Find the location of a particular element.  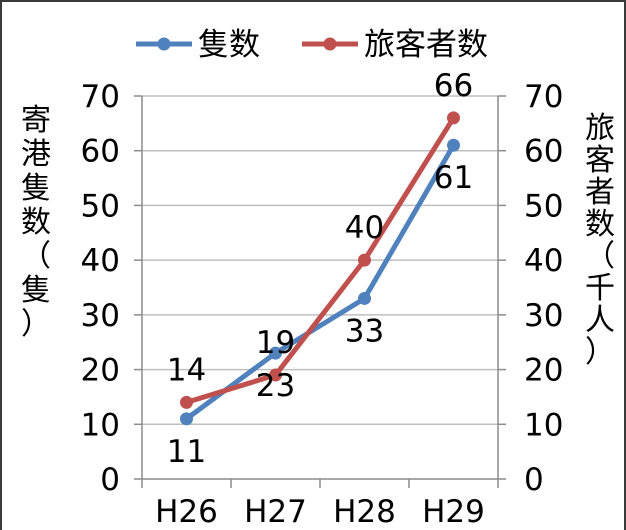

y-left-axis-title-char: 港 is located at coordinates (36, 154).